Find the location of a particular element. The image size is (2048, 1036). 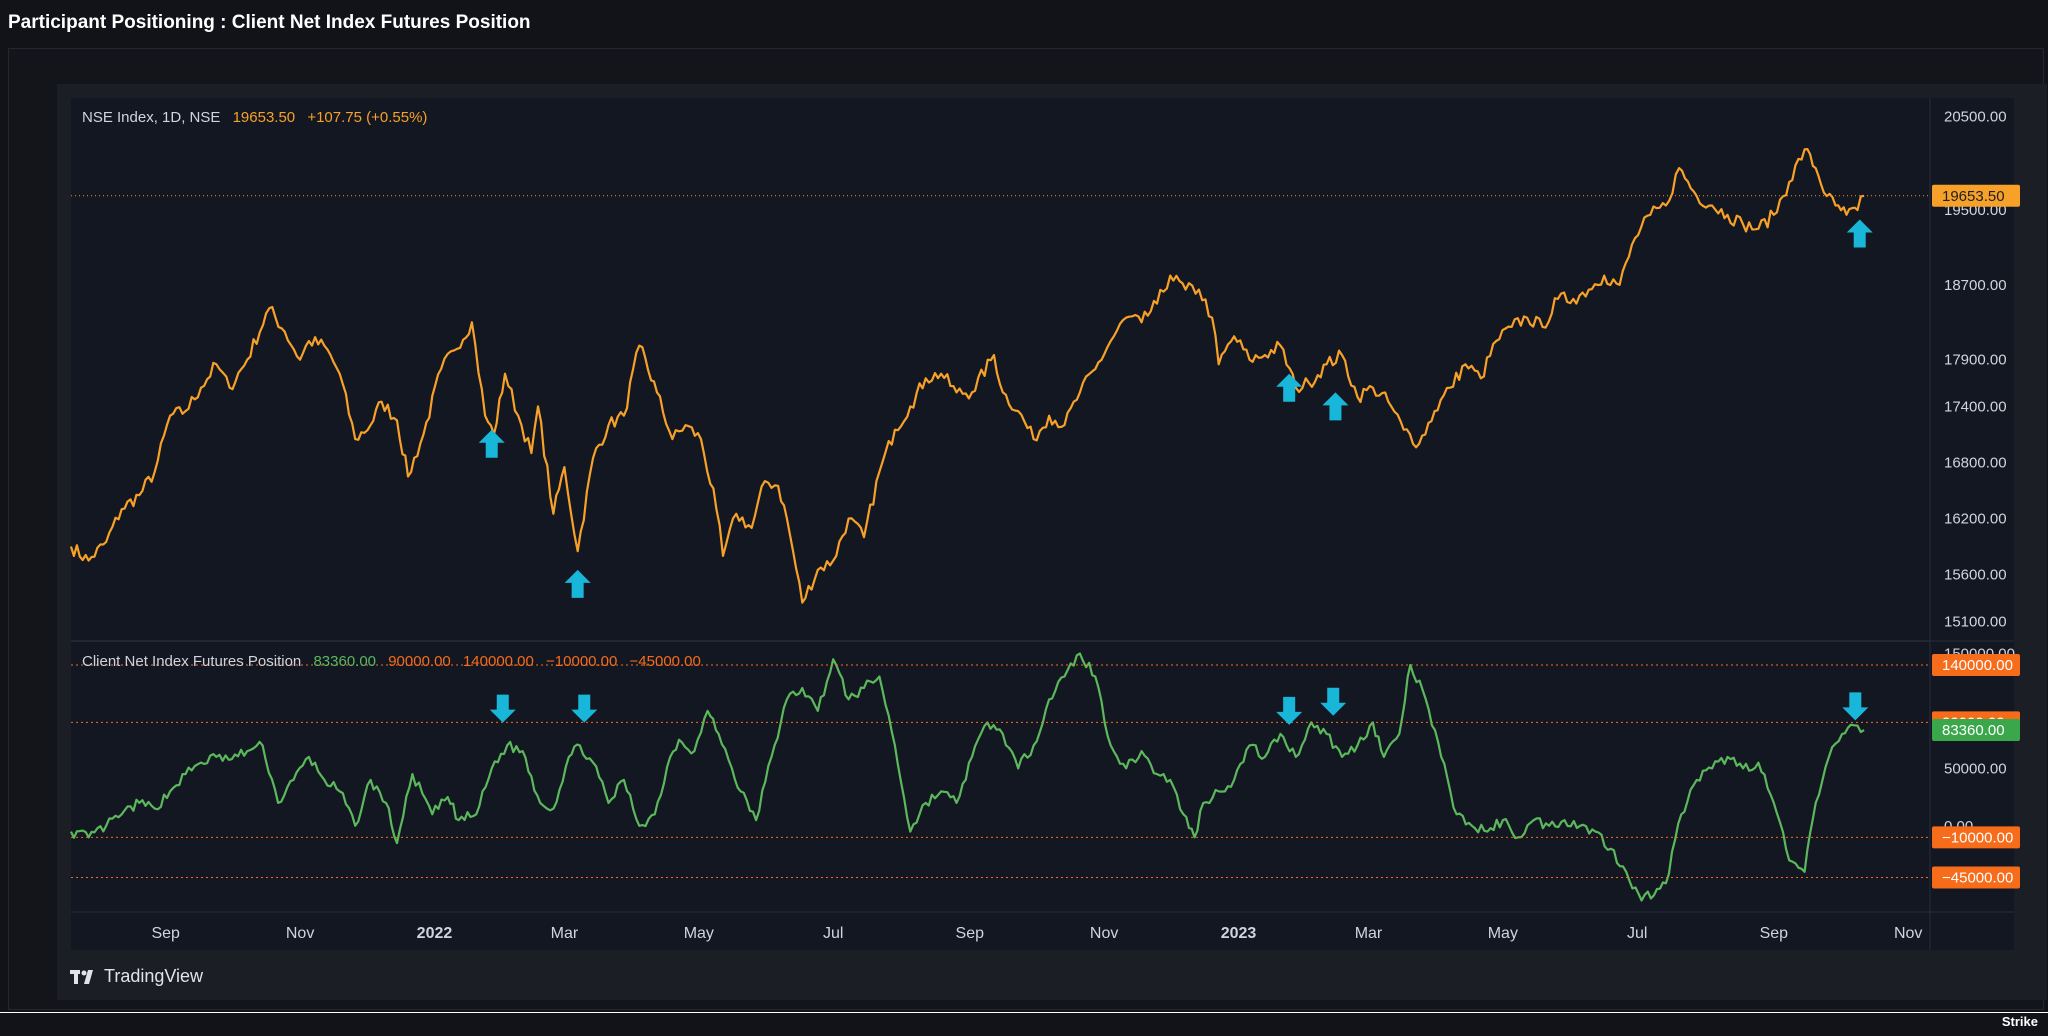

price-axis-tick-label: 15600.00 is located at coordinates (1975, 575).